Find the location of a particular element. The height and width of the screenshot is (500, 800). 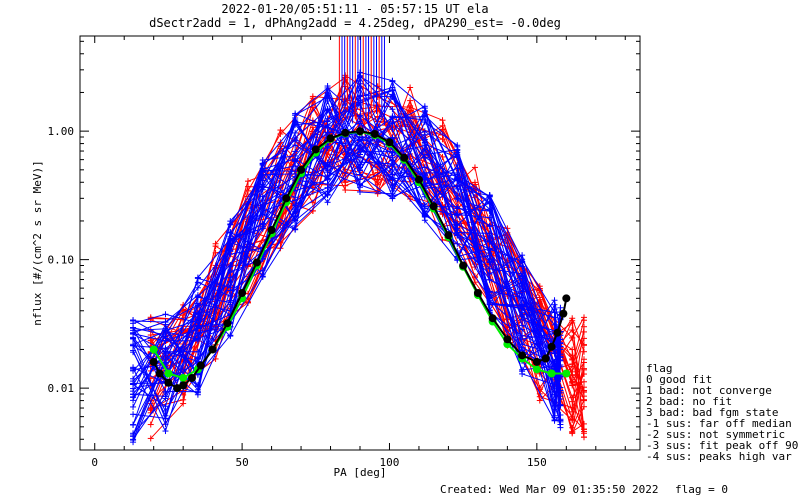

x-axis-label: PA [deg] is located at coordinates (360, 472).